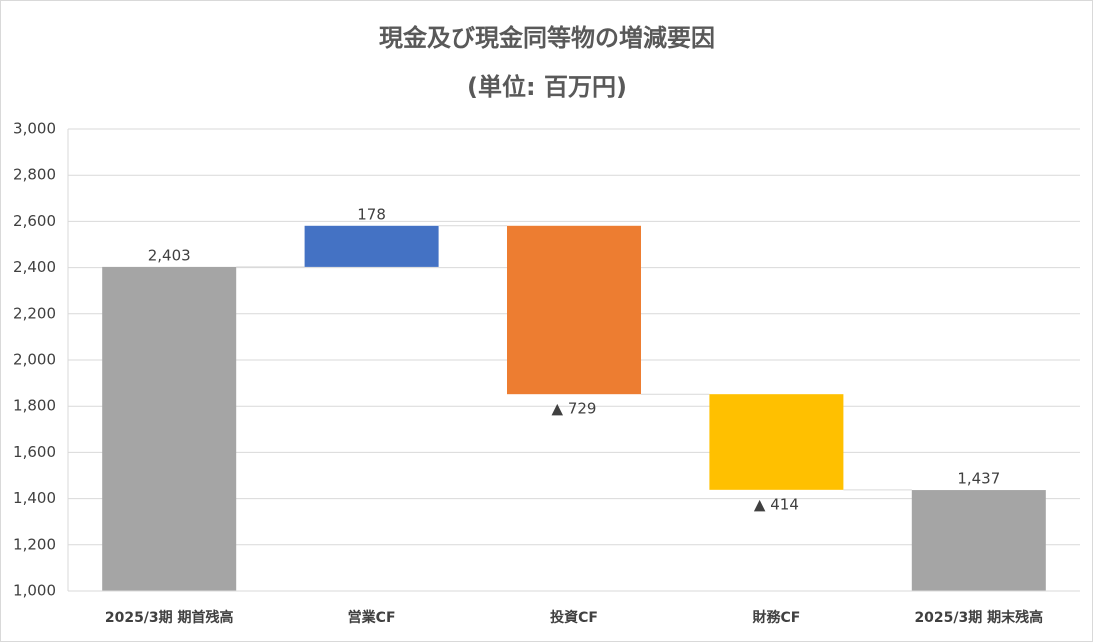 Image resolution: width=1094 pixels, height=643 pixels. I want to click on x-tick-label: 営業CF, so click(372, 617).